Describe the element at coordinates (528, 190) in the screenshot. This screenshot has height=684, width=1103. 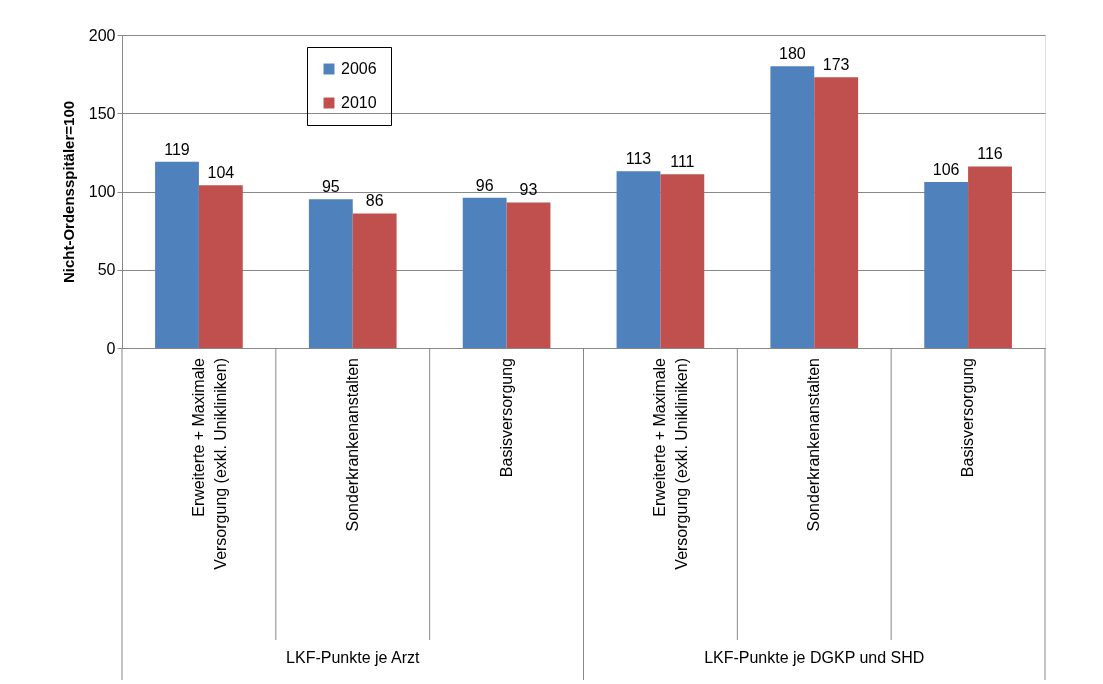
I see `data-label: 93` at that location.